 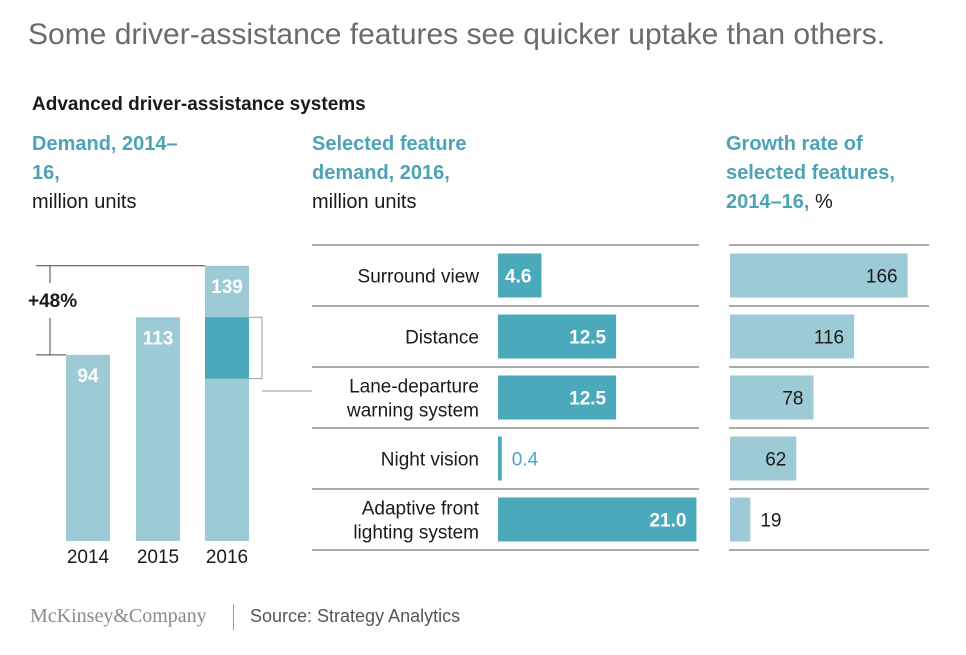 I want to click on feature-demand-value-4: 21.0, so click(x=667, y=521).